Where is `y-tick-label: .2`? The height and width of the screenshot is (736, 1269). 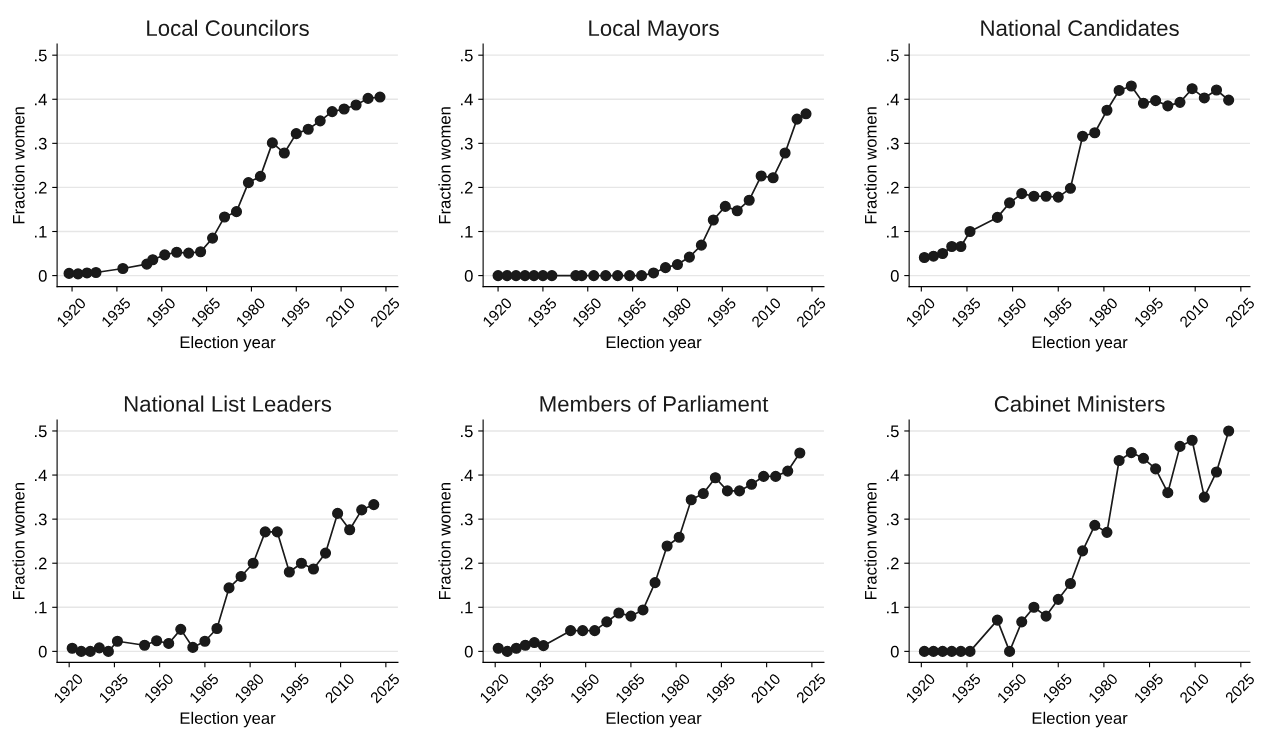 y-tick-label: .2 is located at coordinates (41, 187).